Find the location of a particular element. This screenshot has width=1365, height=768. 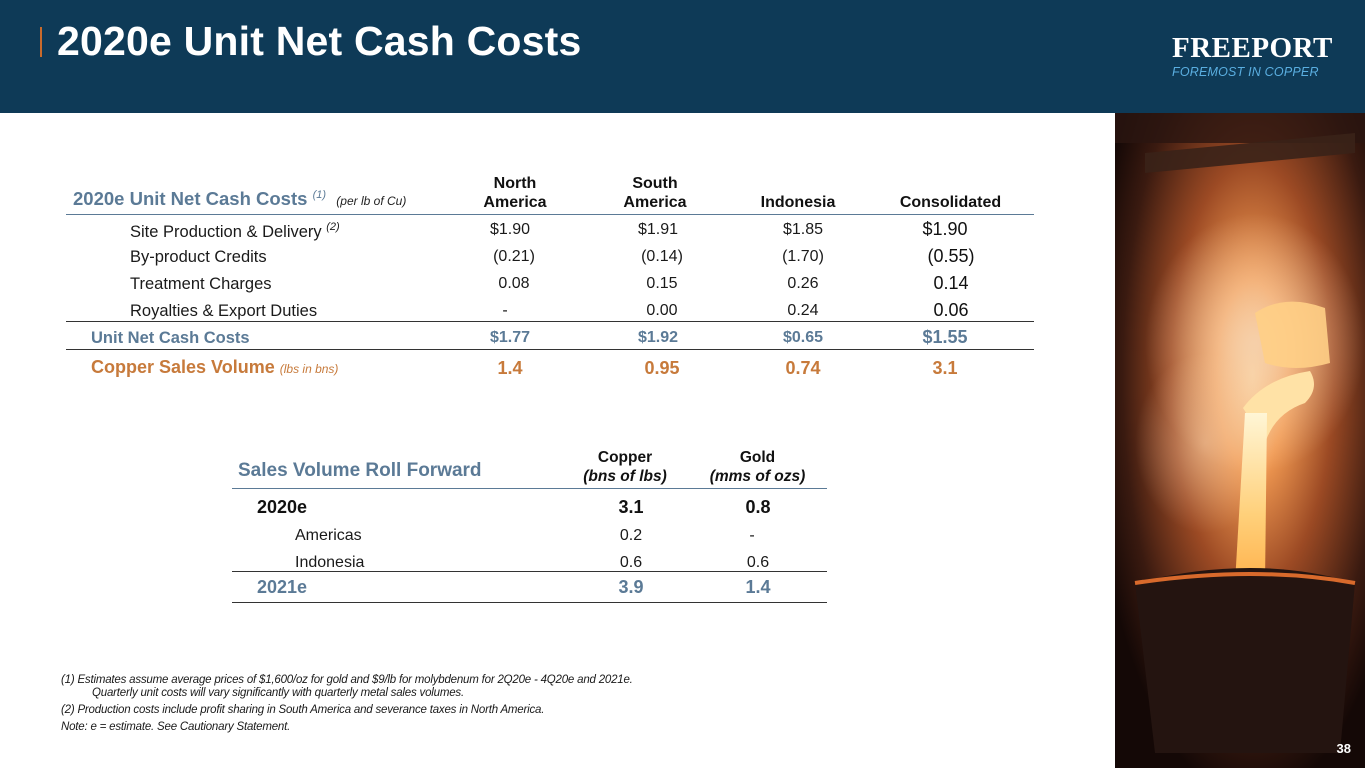

cell-value: (0.14) is located at coordinates (662, 256).